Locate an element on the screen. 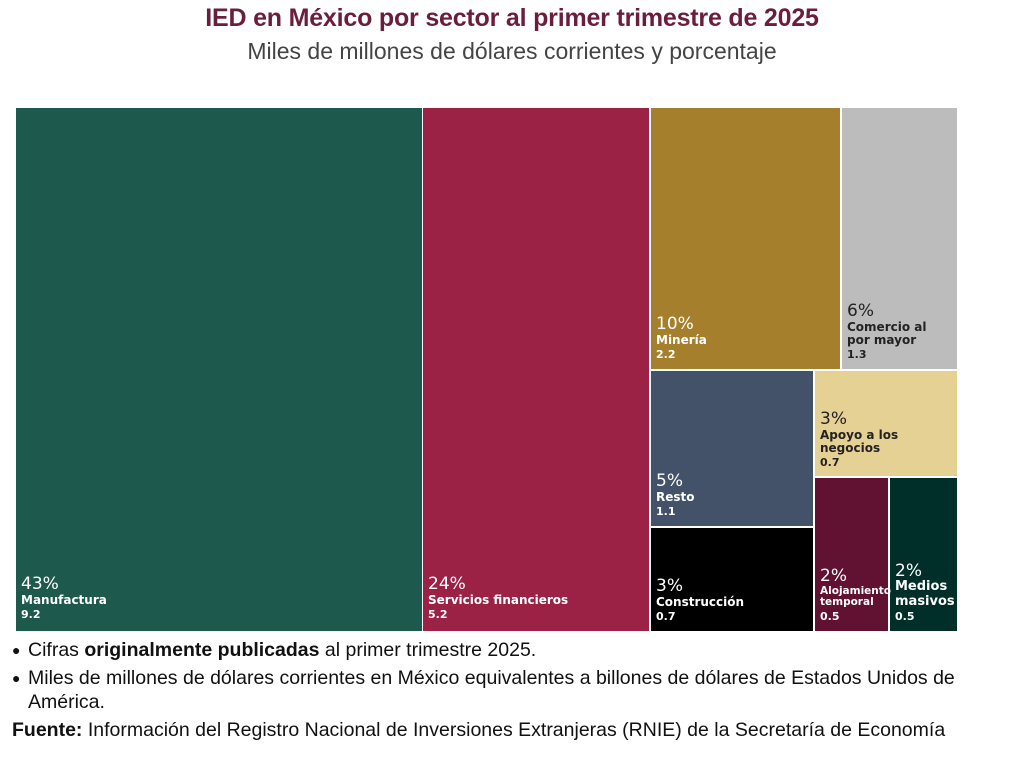  treemap-label-manufactura: 43% Manufactura 9.2 is located at coordinates (171, 598).